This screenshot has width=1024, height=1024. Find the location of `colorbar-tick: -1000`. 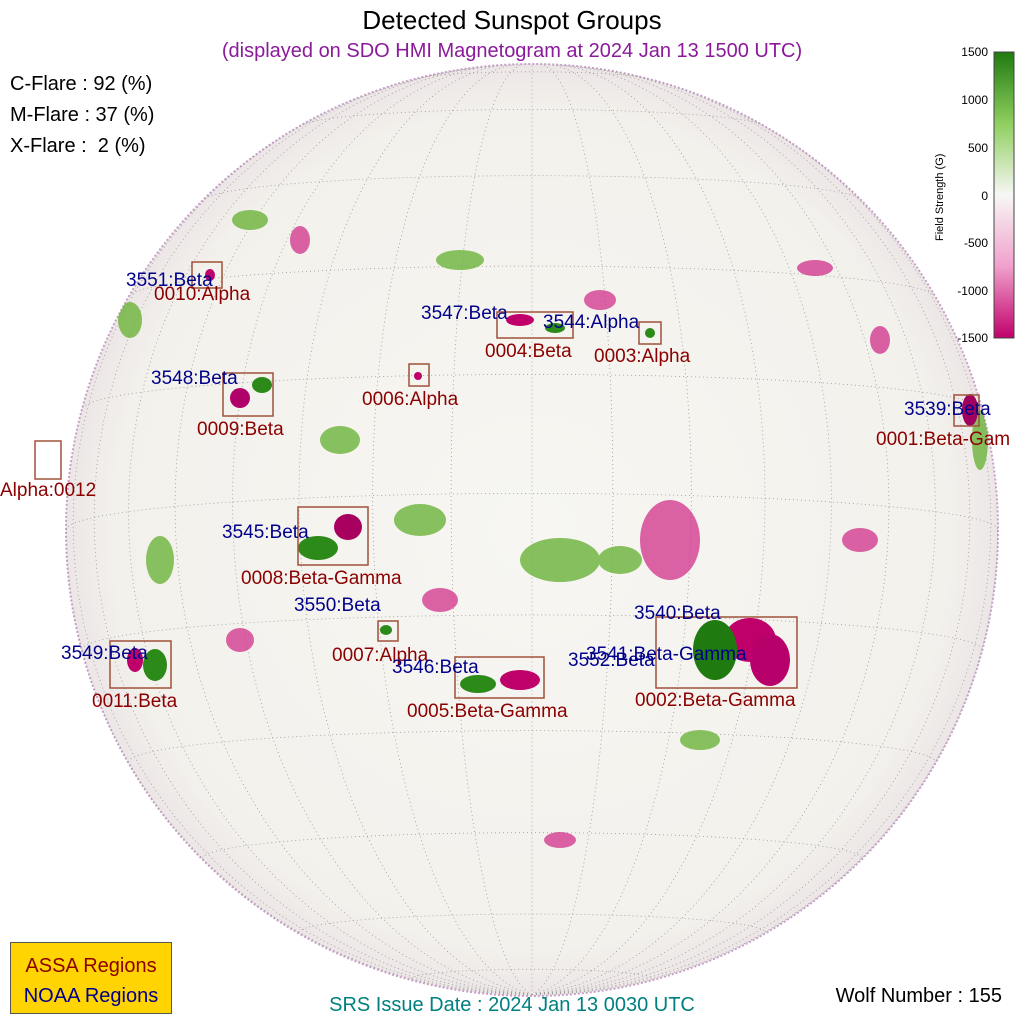

colorbar-tick: -1000 is located at coordinates (972, 291).